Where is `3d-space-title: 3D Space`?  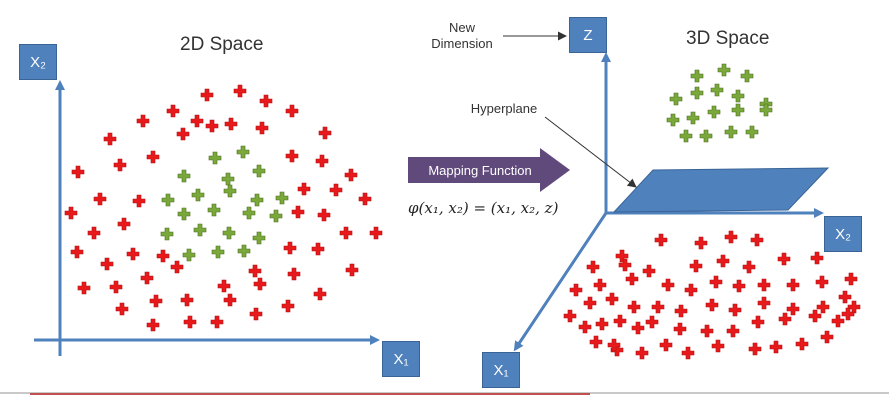
3d-space-title: 3D Space is located at coordinates (728, 38).